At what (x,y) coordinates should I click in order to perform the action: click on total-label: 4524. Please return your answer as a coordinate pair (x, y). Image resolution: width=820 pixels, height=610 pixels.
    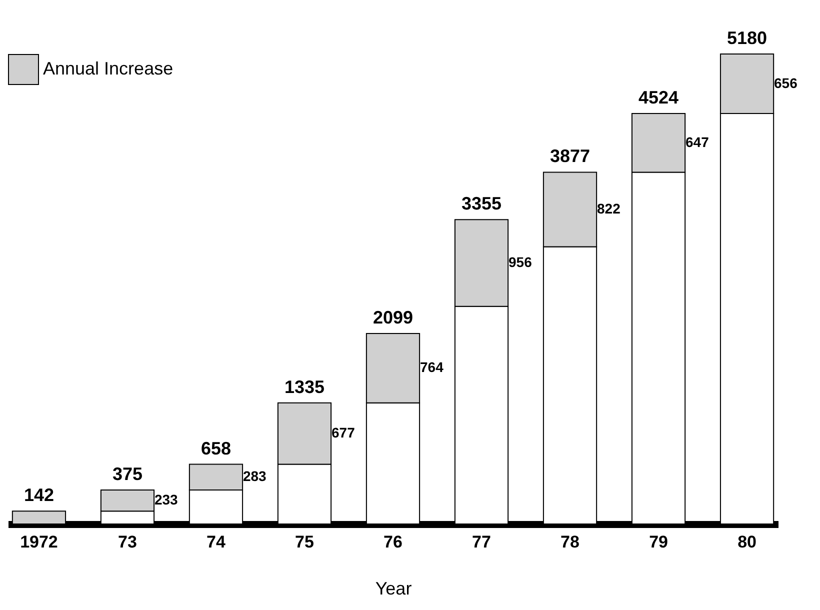
    Looking at the image, I should click on (658, 98).